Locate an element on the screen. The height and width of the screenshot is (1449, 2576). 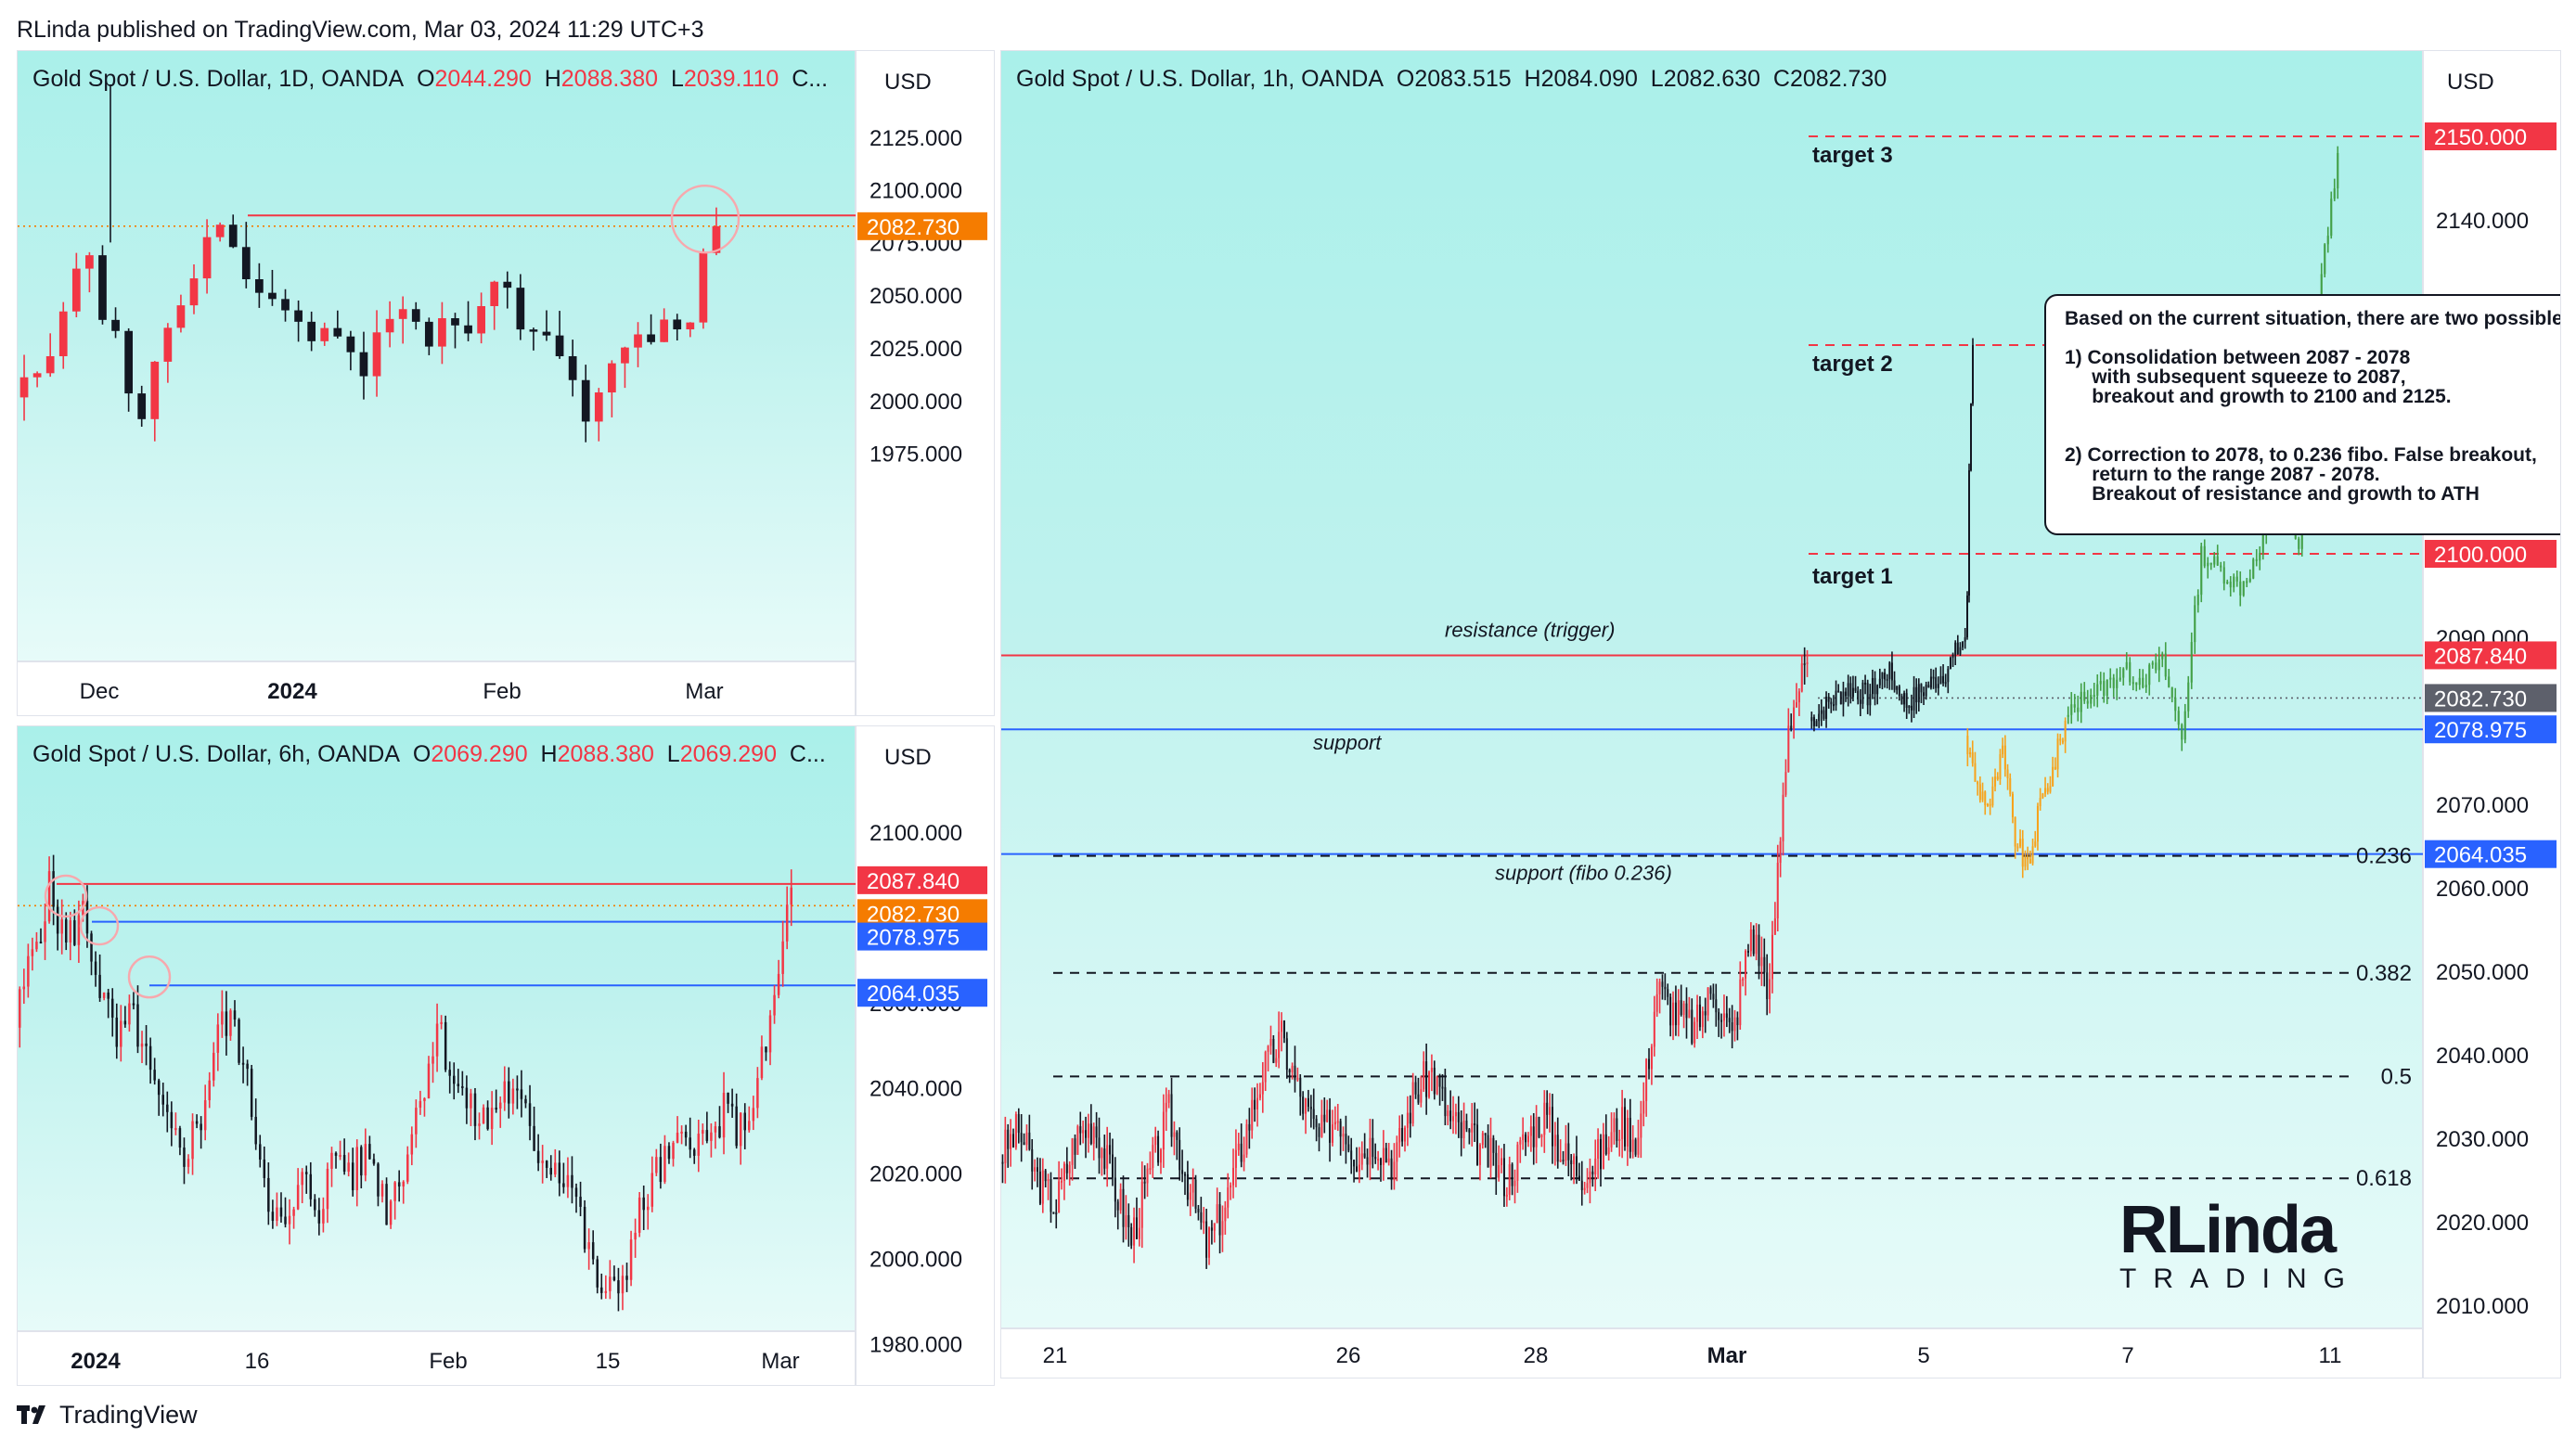
plot-area-daily is located at coordinates (437, 356).